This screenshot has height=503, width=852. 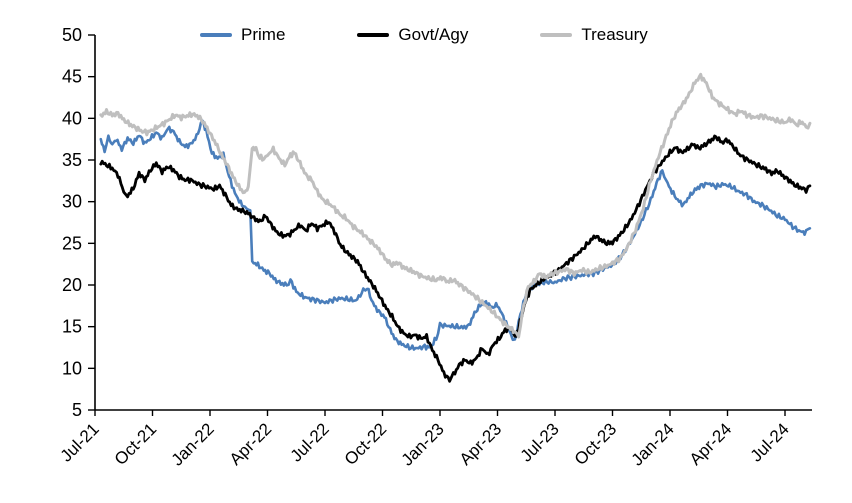 I want to click on legend-swatch-prime-icon, so click(x=216, y=34).